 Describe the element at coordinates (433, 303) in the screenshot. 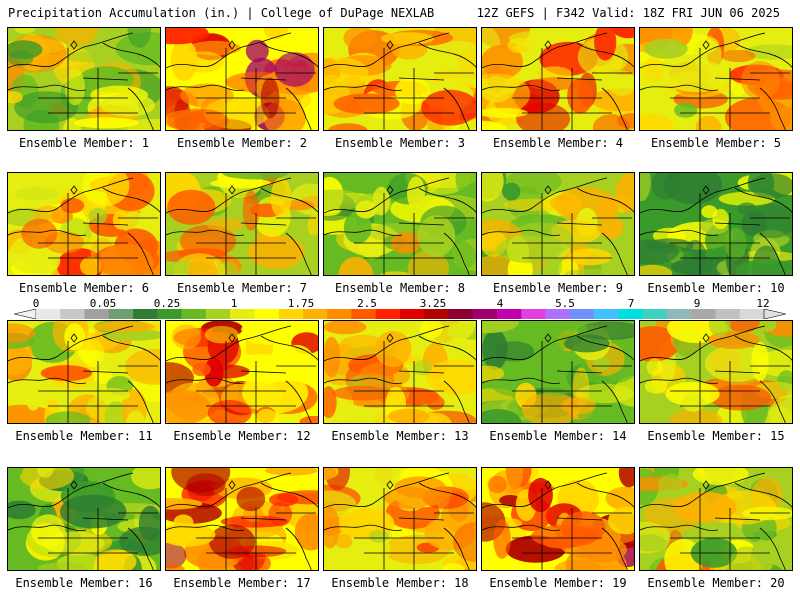

I see `colorbar-tick-label: 3.25` at that location.